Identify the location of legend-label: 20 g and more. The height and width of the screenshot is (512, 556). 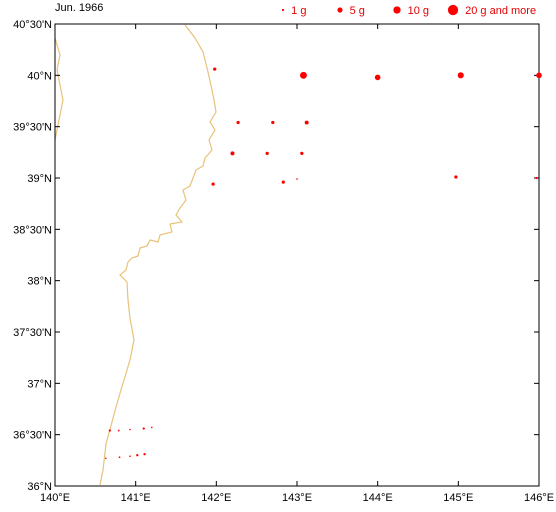
(500, 11).